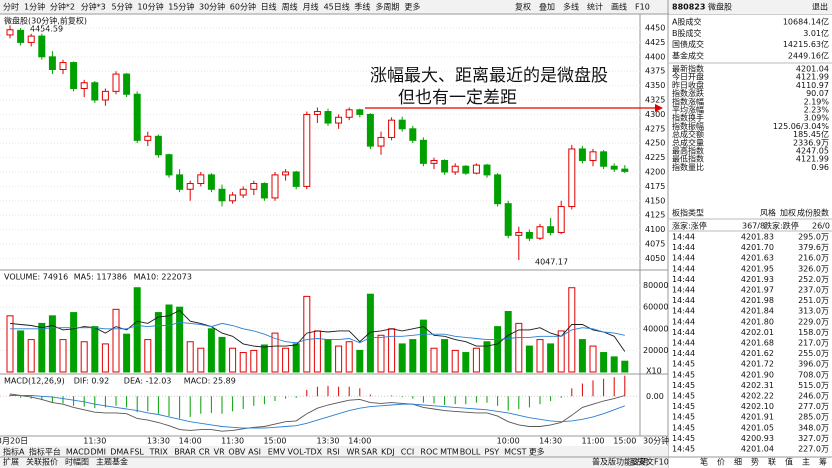  I want to click on tool-button: 统计, so click(595, 7).